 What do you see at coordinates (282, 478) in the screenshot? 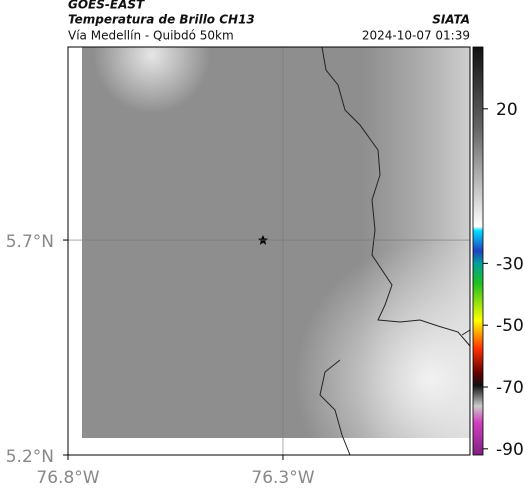
I see `x-tick-label: 76.3°W` at bounding box center [282, 478].